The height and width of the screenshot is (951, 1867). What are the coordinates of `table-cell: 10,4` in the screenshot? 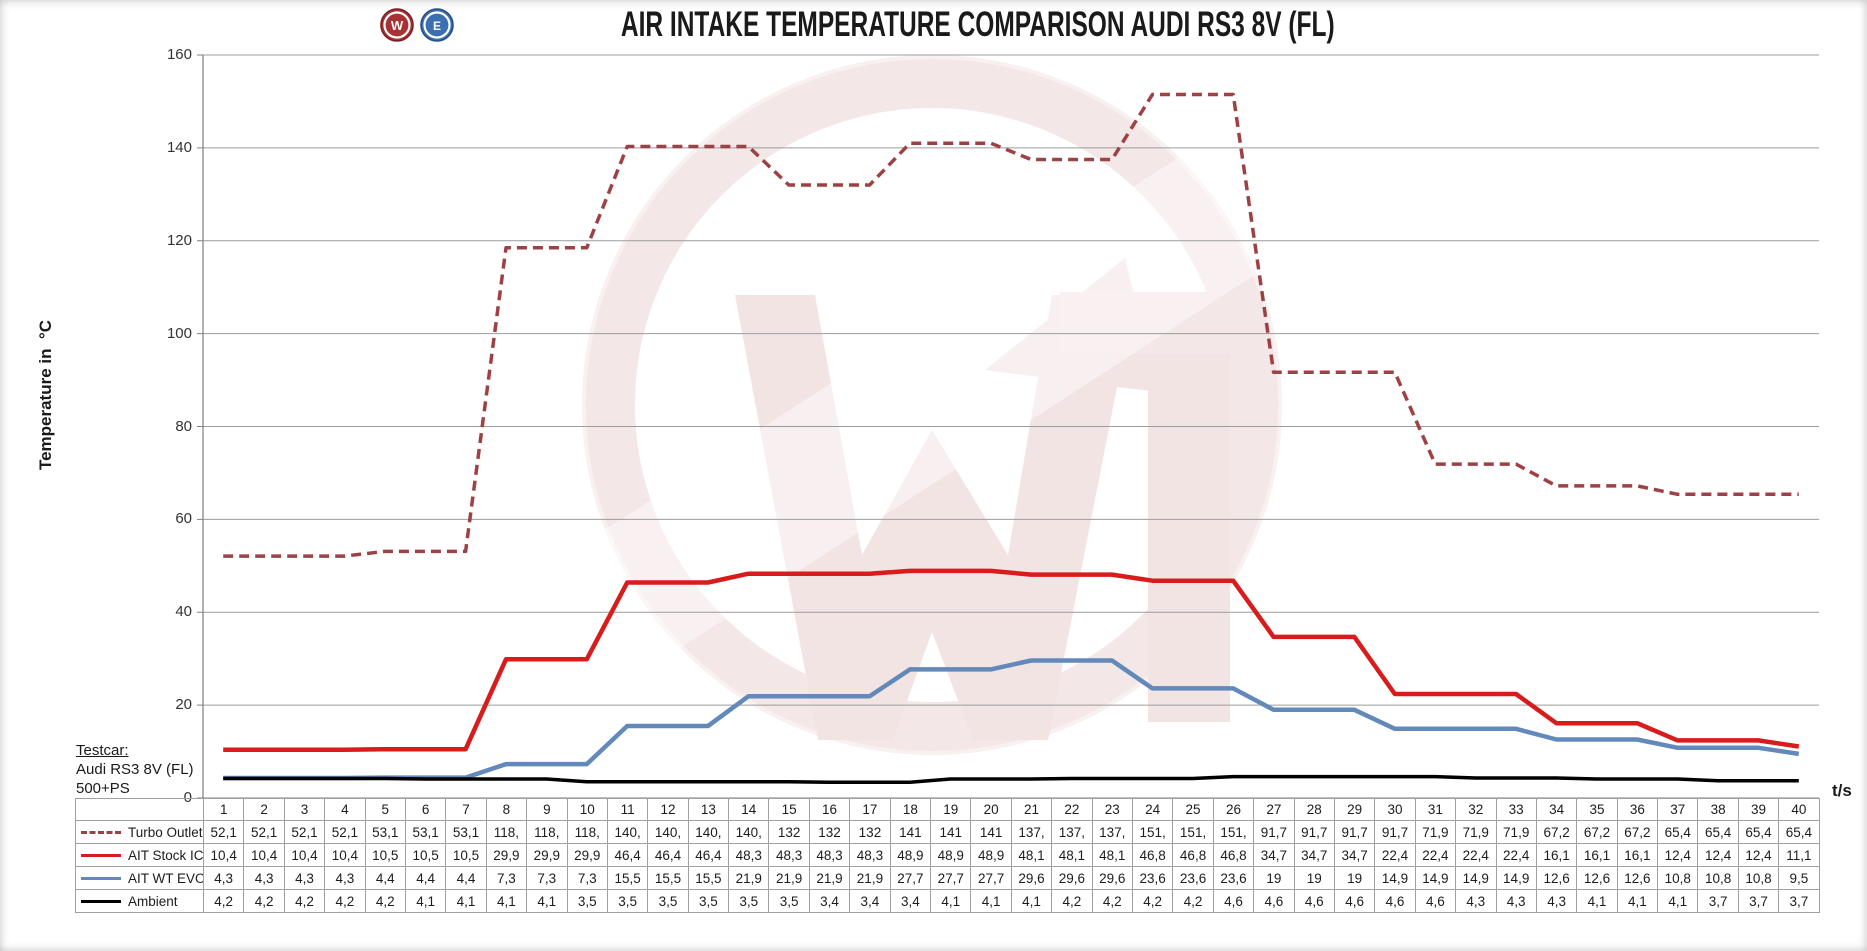 It's located at (304, 855).